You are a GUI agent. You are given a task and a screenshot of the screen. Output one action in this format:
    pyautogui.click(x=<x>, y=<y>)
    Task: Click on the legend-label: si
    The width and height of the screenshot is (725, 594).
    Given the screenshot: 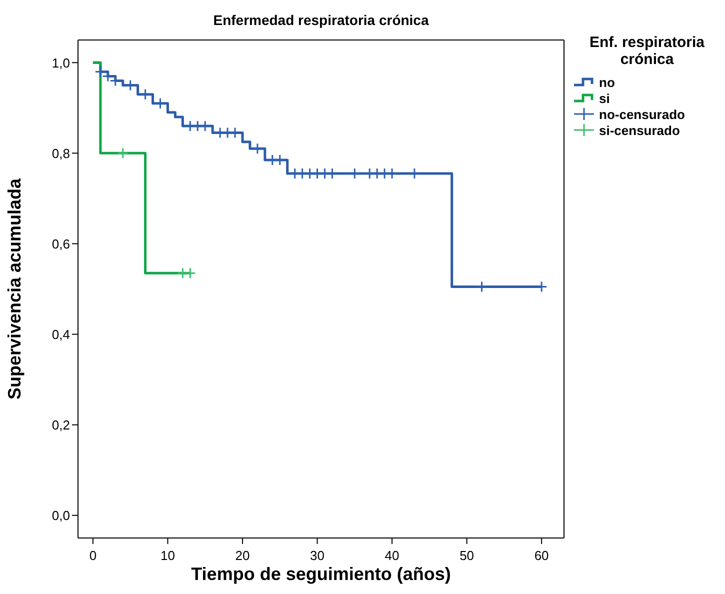 What is the action you would take?
    pyautogui.click(x=604, y=98)
    